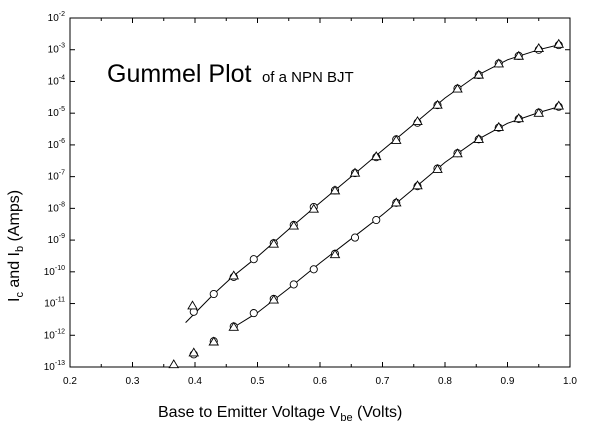 The height and width of the screenshot is (435, 590). What do you see at coordinates (258, 381) in the screenshot?
I see `x-tick-label: 0.5` at bounding box center [258, 381].